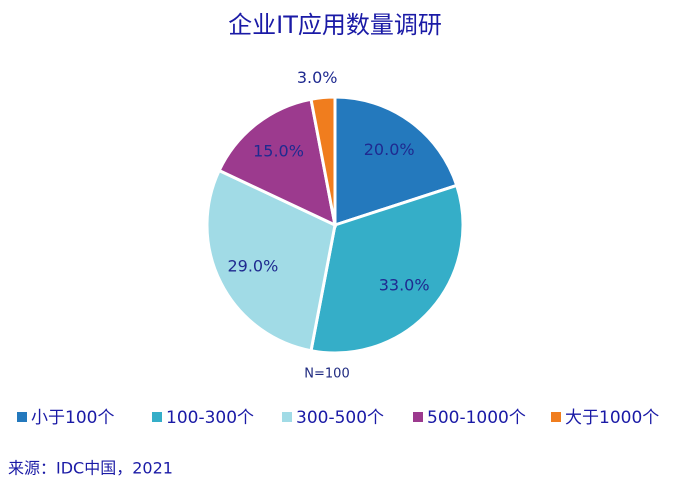 This screenshot has height=485, width=682. I want to click on data-label: 20.0%, so click(389, 149).